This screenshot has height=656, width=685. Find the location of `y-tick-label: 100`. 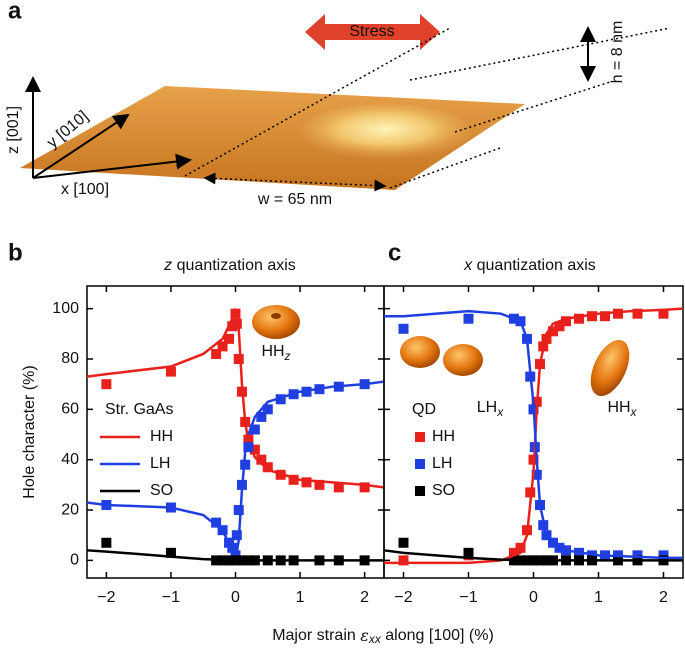

y-tick-label: 100 is located at coordinates (65, 308).